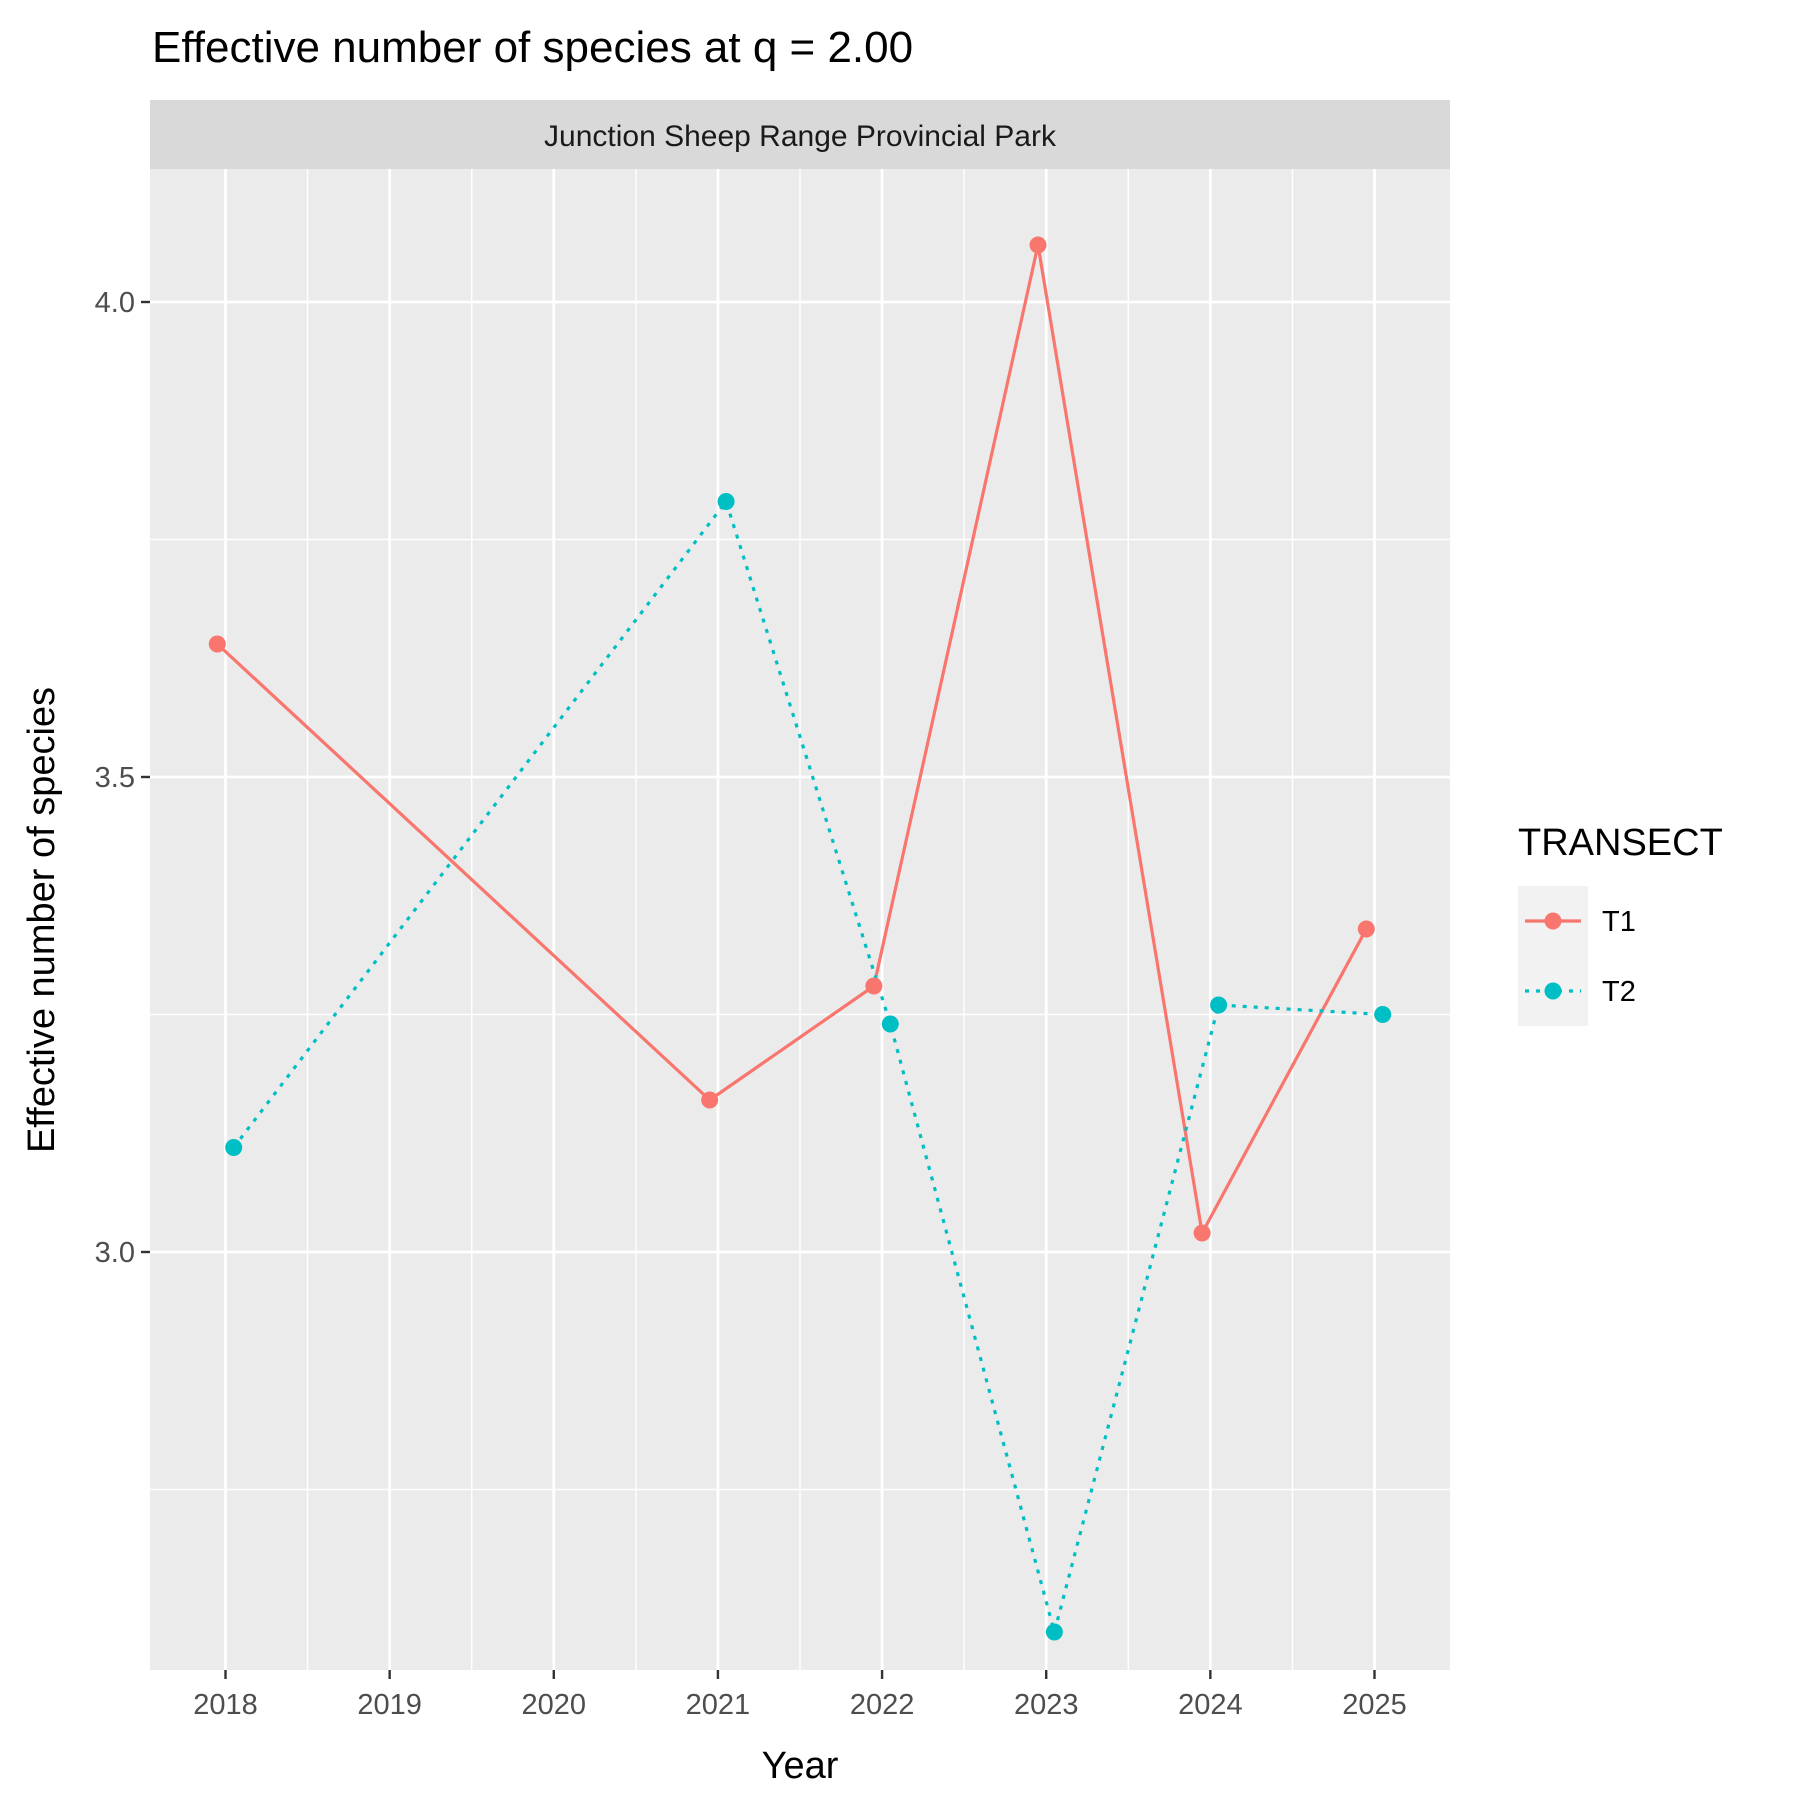 The width and height of the screenshot is (1800, 1800). I want to click on x-tick-label: 2025, so click(1374, 1705).